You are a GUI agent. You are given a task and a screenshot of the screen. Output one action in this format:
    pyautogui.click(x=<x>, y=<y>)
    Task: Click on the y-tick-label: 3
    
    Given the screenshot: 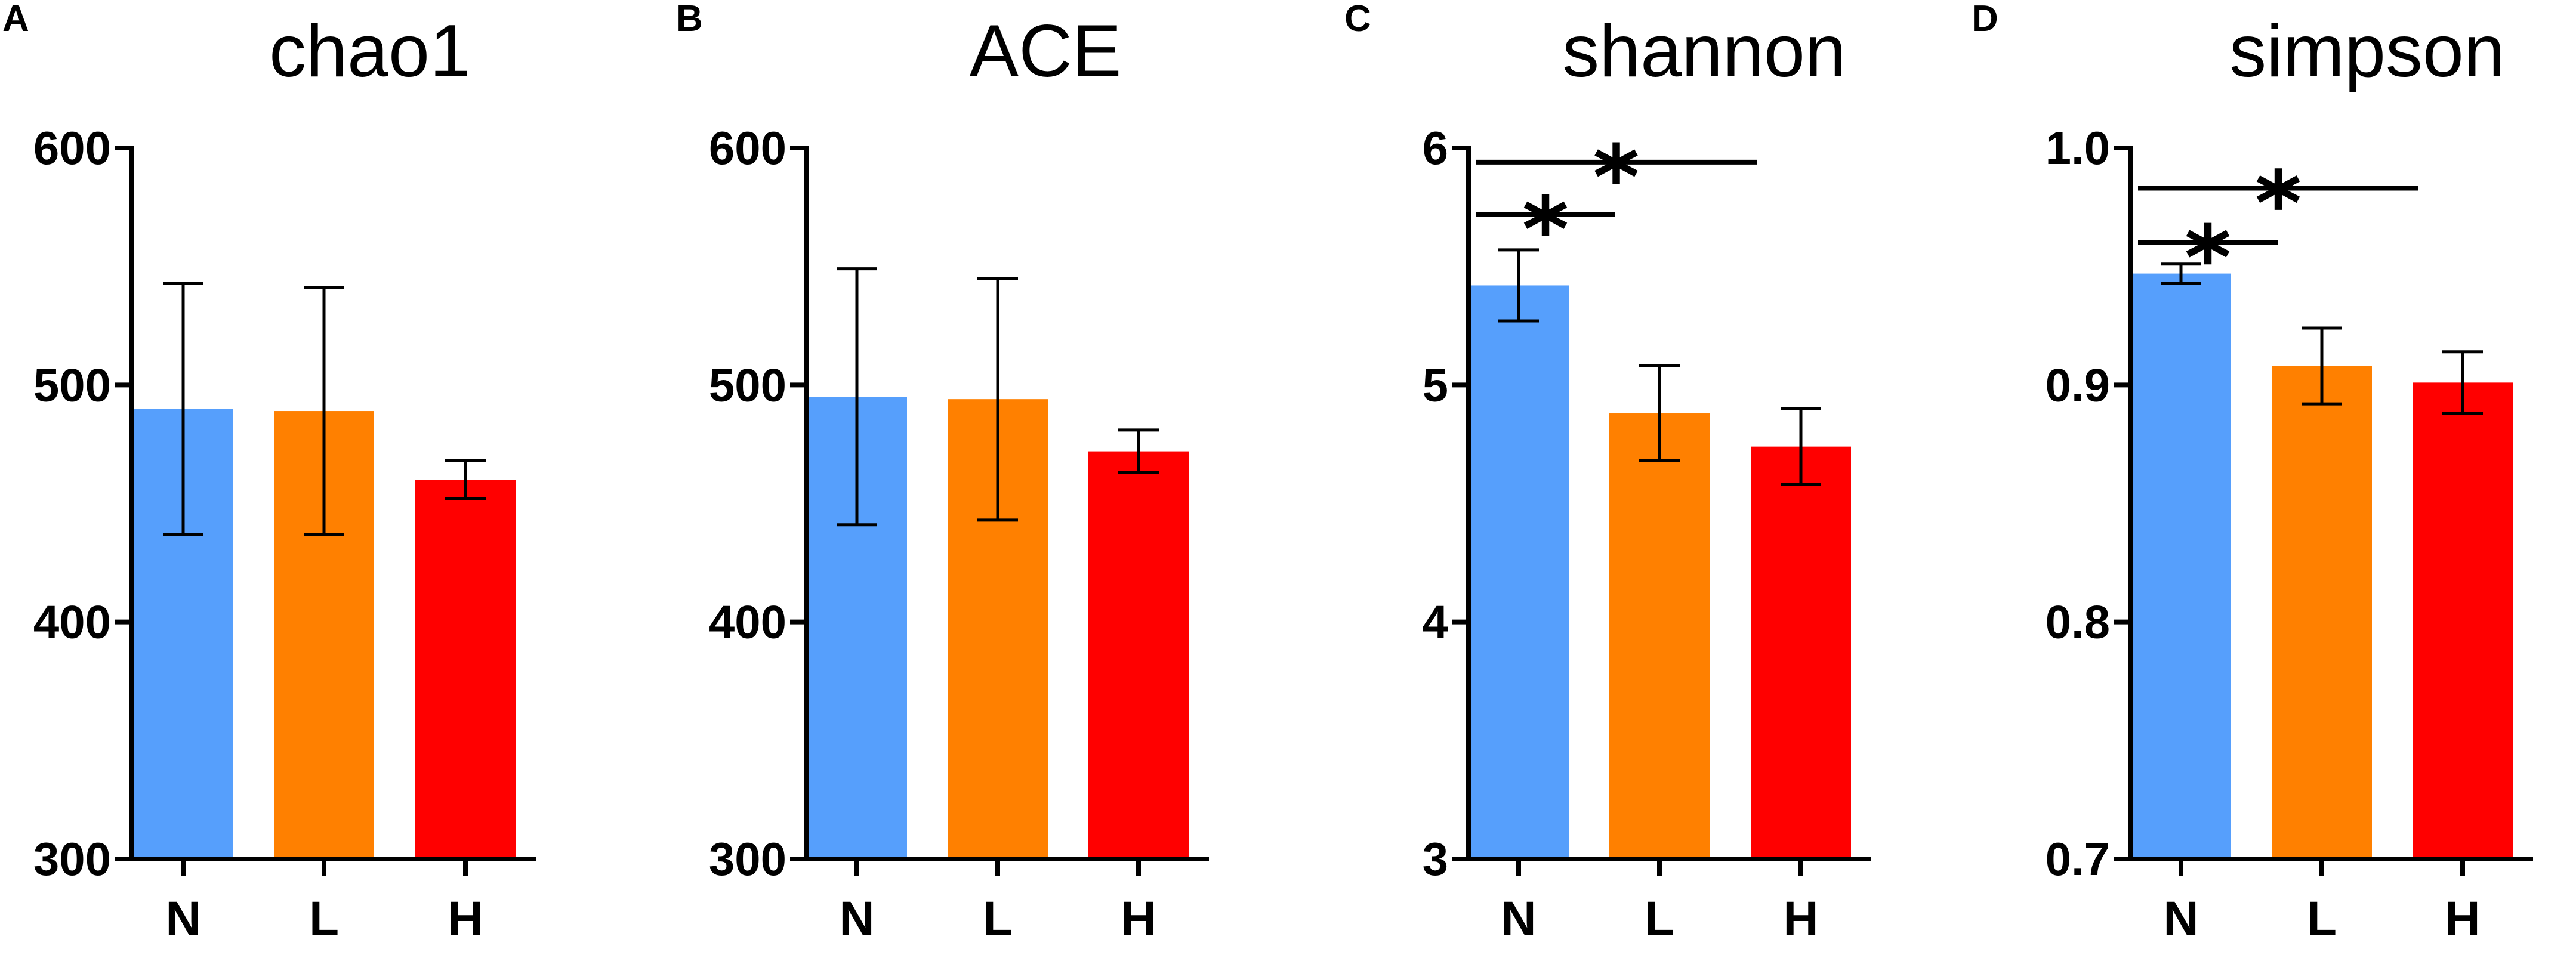 What is the action you would take?
    pyautogui.click(x=1435, y=859)
    